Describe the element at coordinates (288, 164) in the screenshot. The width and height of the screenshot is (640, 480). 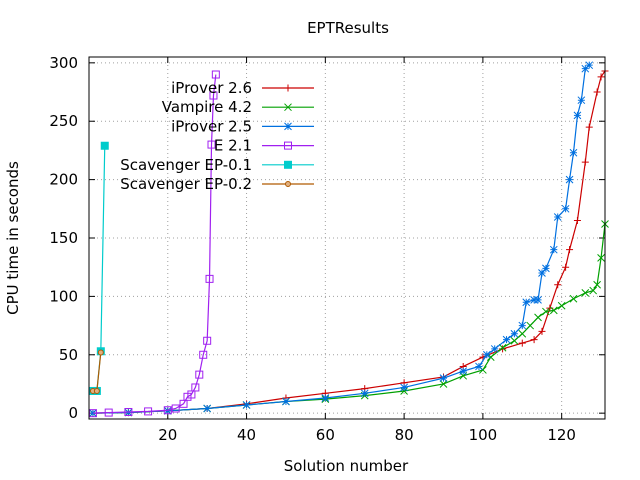
I see `data-point-filled-square` at that location.